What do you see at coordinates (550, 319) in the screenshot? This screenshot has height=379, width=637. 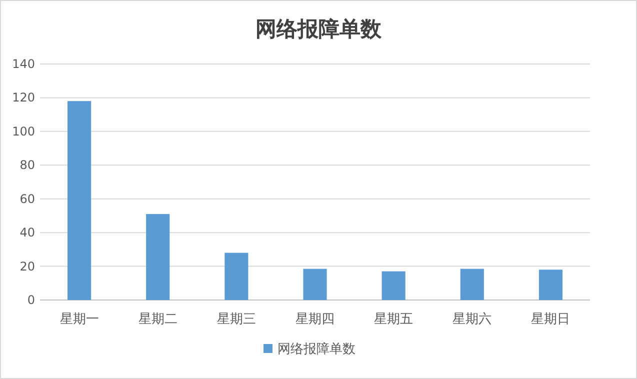 I see `x-tick-label: 星期日` at bounding box center [550, 319].